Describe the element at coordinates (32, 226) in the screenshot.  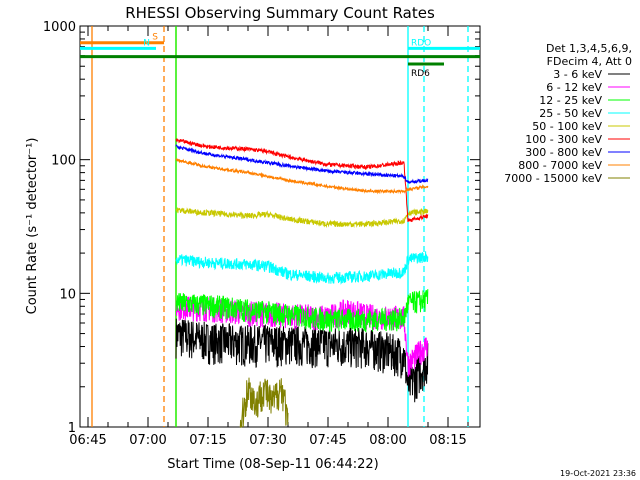
I see `y-axis-label: Count Rate (s⁻¹ detector⁻¹)` at that location.